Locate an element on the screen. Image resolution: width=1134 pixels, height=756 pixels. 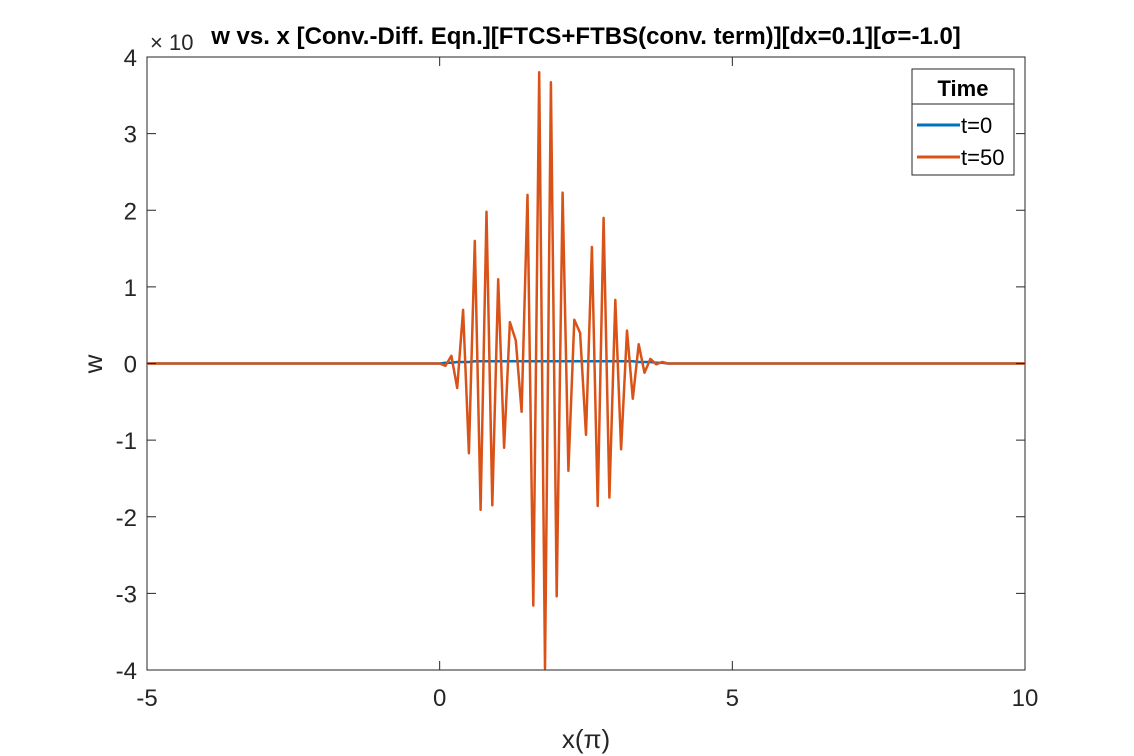
legend-label-t50: t=50 is located at coordinates (982, 157).